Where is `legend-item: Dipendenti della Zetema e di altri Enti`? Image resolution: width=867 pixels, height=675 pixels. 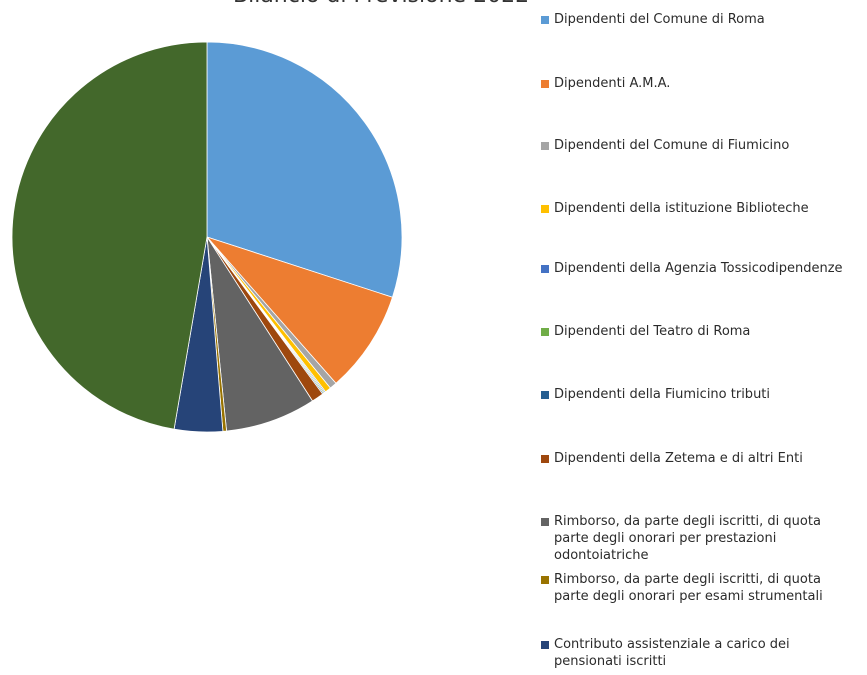 legend-item: Dipendenti della Zetema e di altri Enti is located at coordinates (697, 458).